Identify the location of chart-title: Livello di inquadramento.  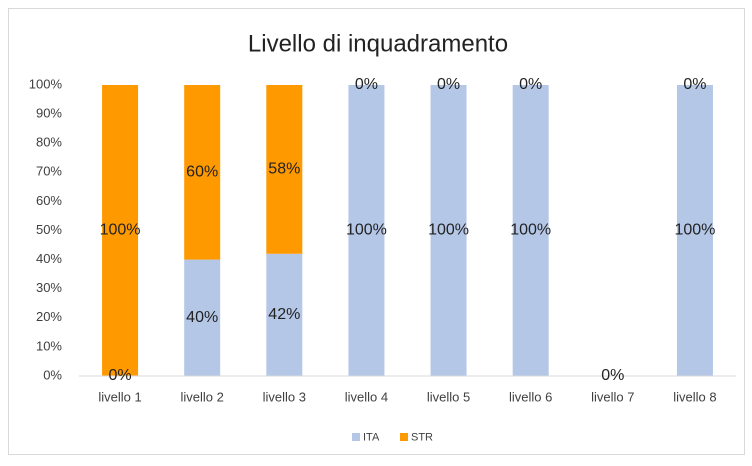
(378, 43).